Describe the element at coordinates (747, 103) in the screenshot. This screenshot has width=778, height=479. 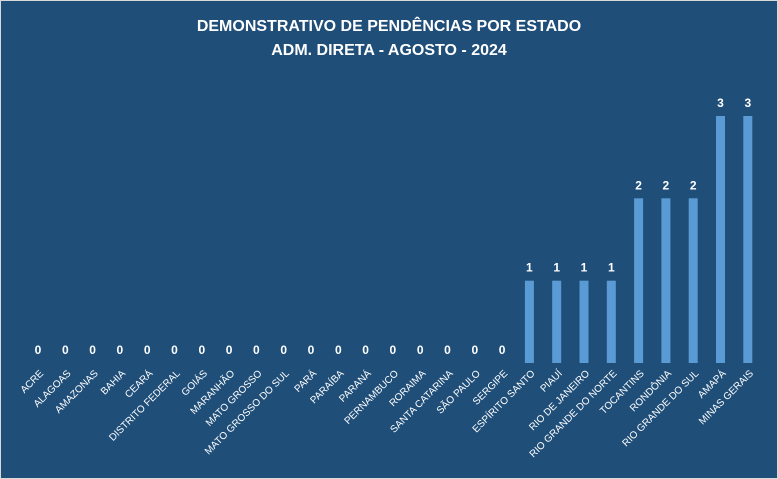
I see `data-label-26: 3` at that location.